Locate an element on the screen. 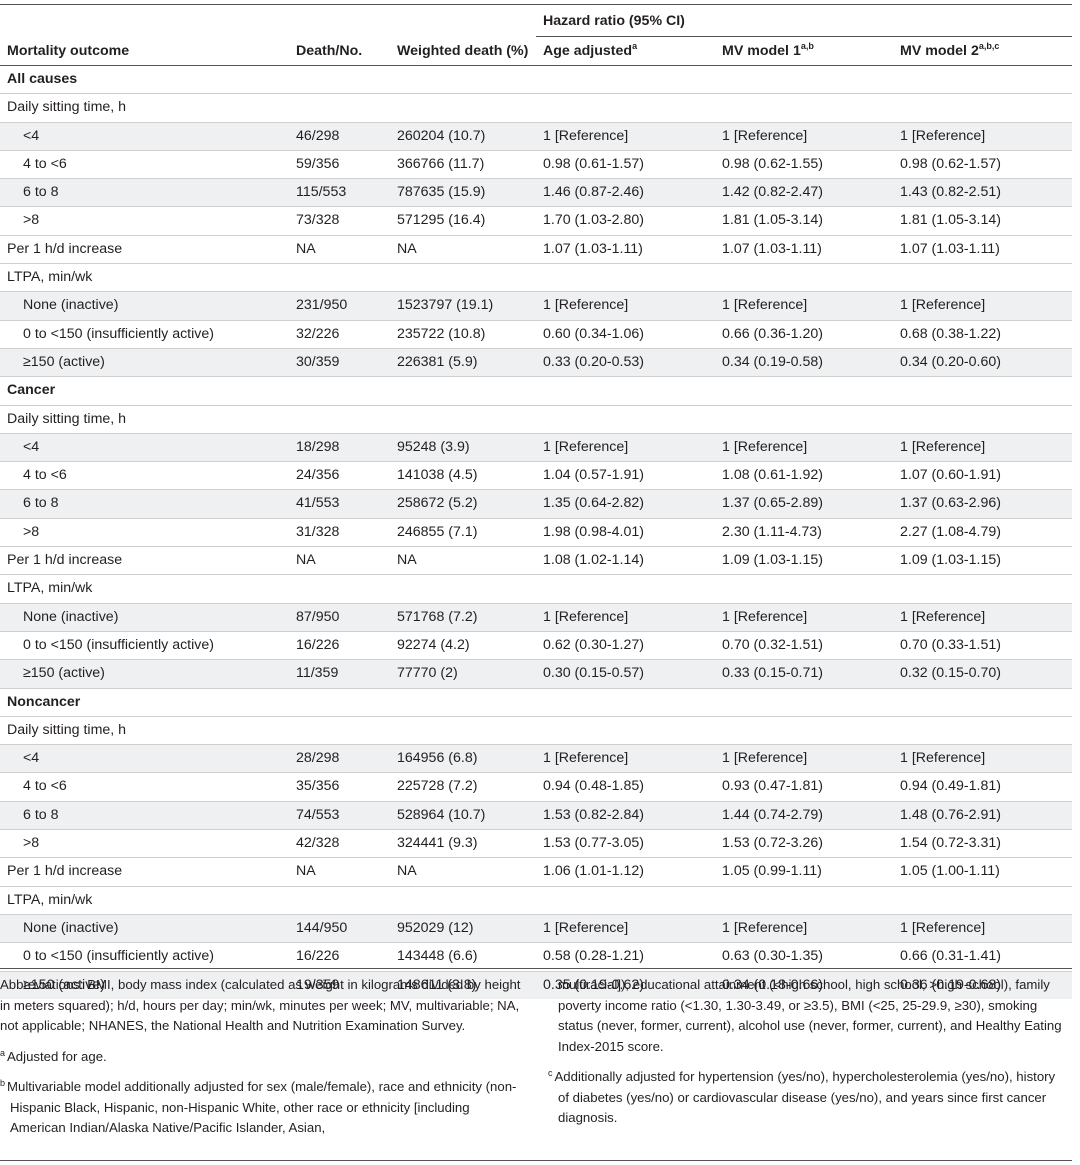  death-count: 59/356 is located at coordinates (339, 164).